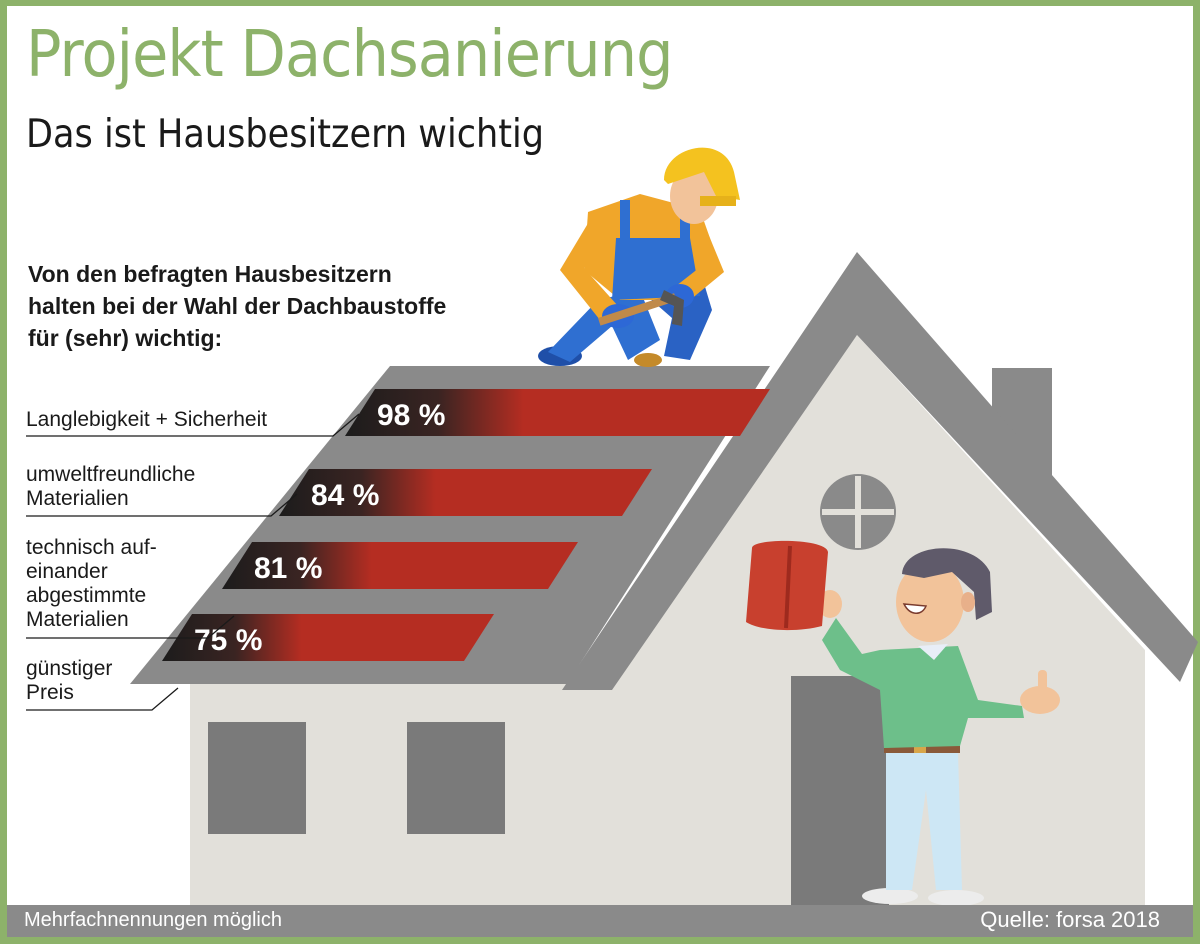  I want to click on category-label-line: einander, so click(67, 571).